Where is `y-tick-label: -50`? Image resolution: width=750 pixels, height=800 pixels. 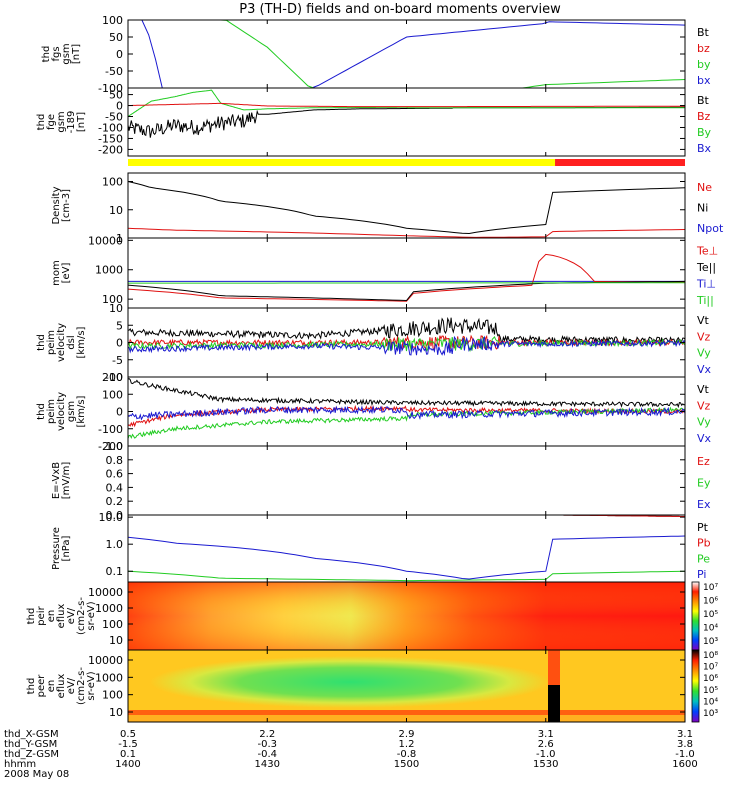 y-tick-label: -50 is located at coordinates (114, 117).